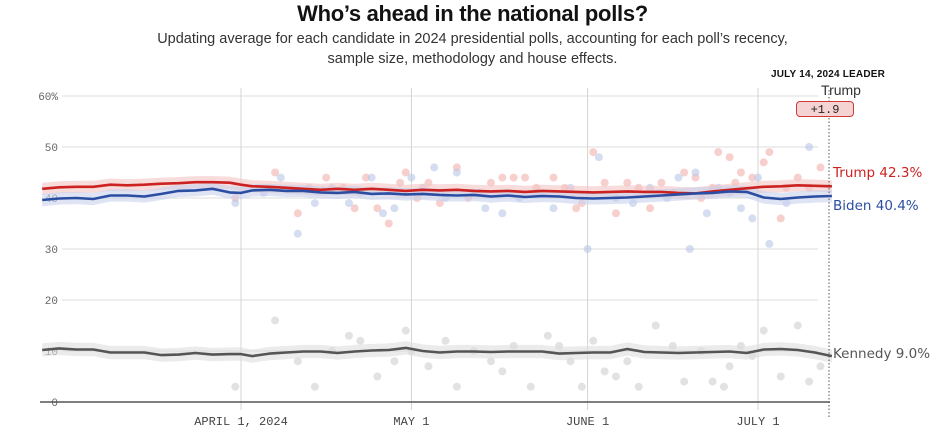 Image resolution: width=945 pixels, height=444 pixels. Describe the element at coordinates (51, 149) in the screenshot. I see `y-tick-label: 50` at that location.